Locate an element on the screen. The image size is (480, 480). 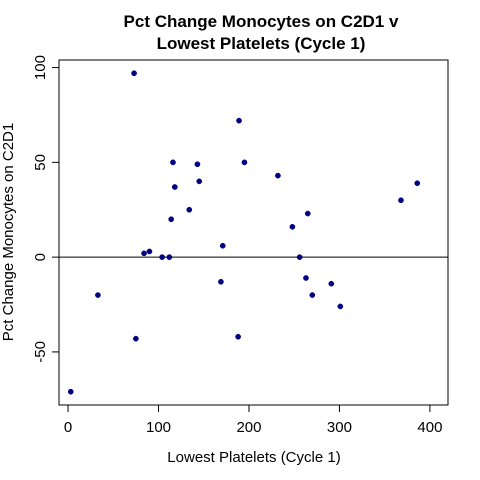
x-axis-ticks: 0 100 200 300 400 is located at coordinates (253, 420).